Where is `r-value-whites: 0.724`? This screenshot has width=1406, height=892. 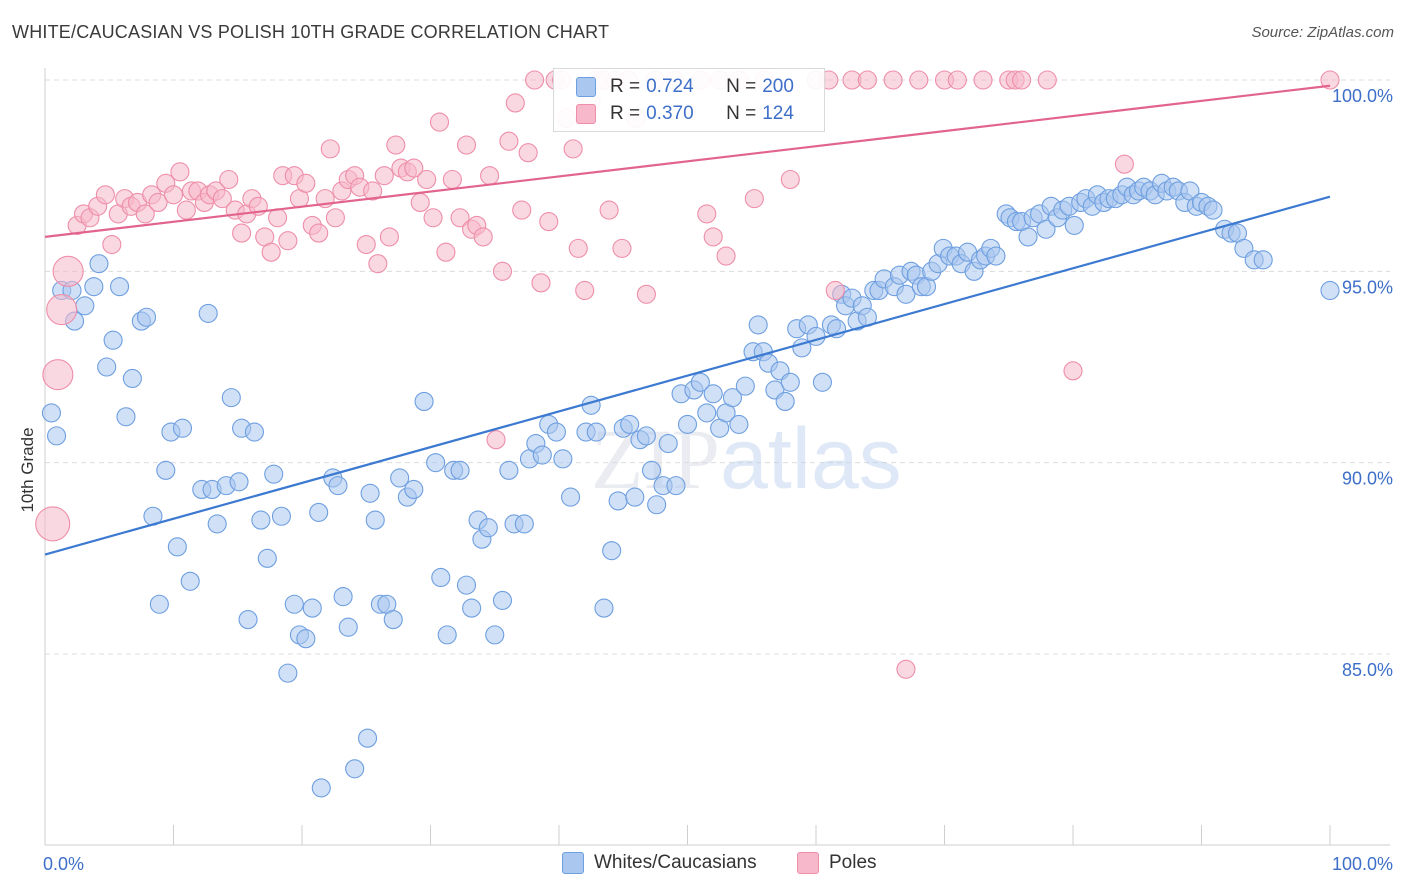 r-value-whites: 0.724 is located at coordinates (670, 86).